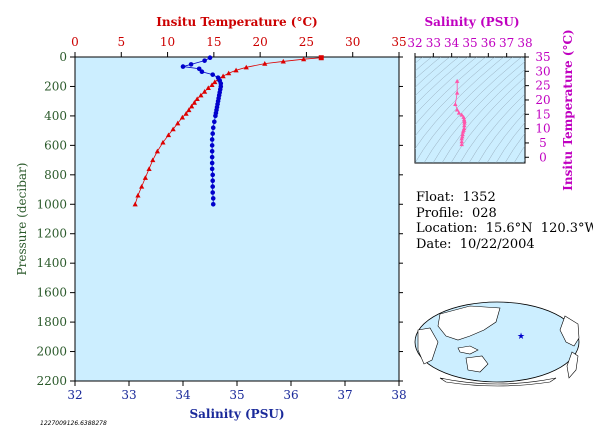 The width and height of the screenshot is (593, 442). Describe the element at coordinates (428, 346) in the screenshot. I see `map-land-africa` at that location.